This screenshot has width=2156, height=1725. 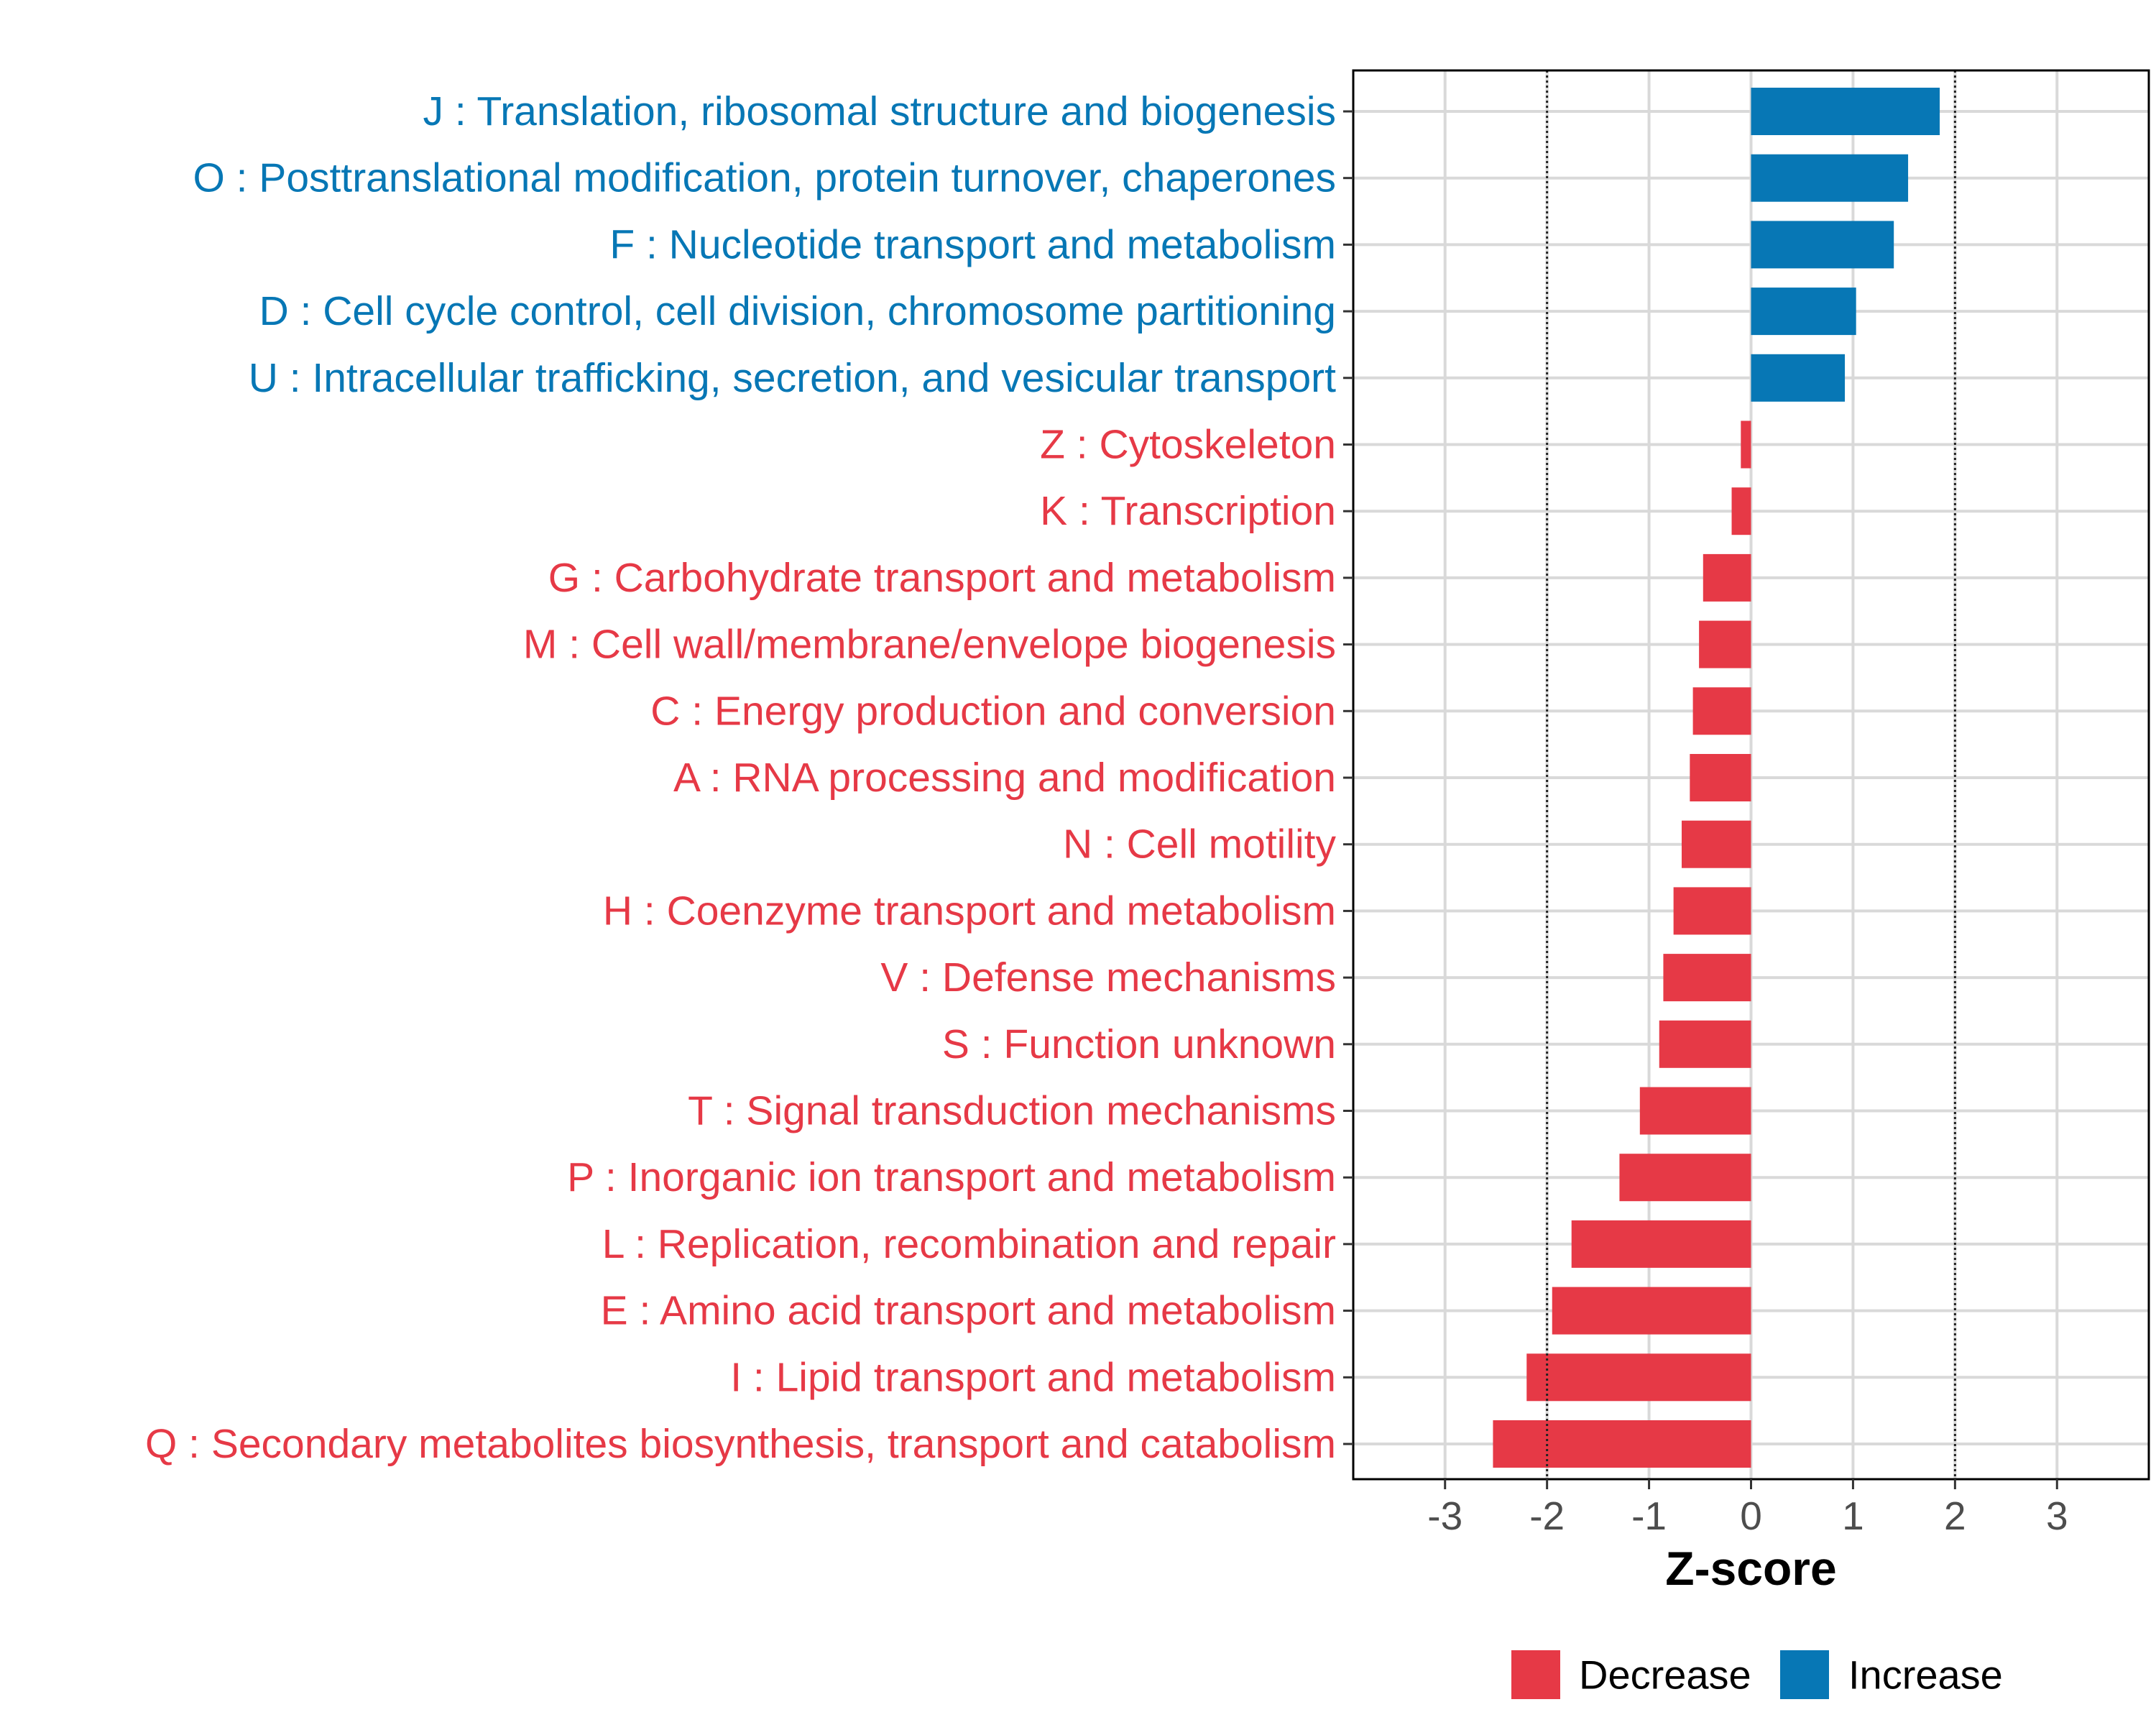 What do you see at coordinates (1751, 1516) in the screenshot?
I see `x-tick-label: 0` at bounding box center [1751, 1516].